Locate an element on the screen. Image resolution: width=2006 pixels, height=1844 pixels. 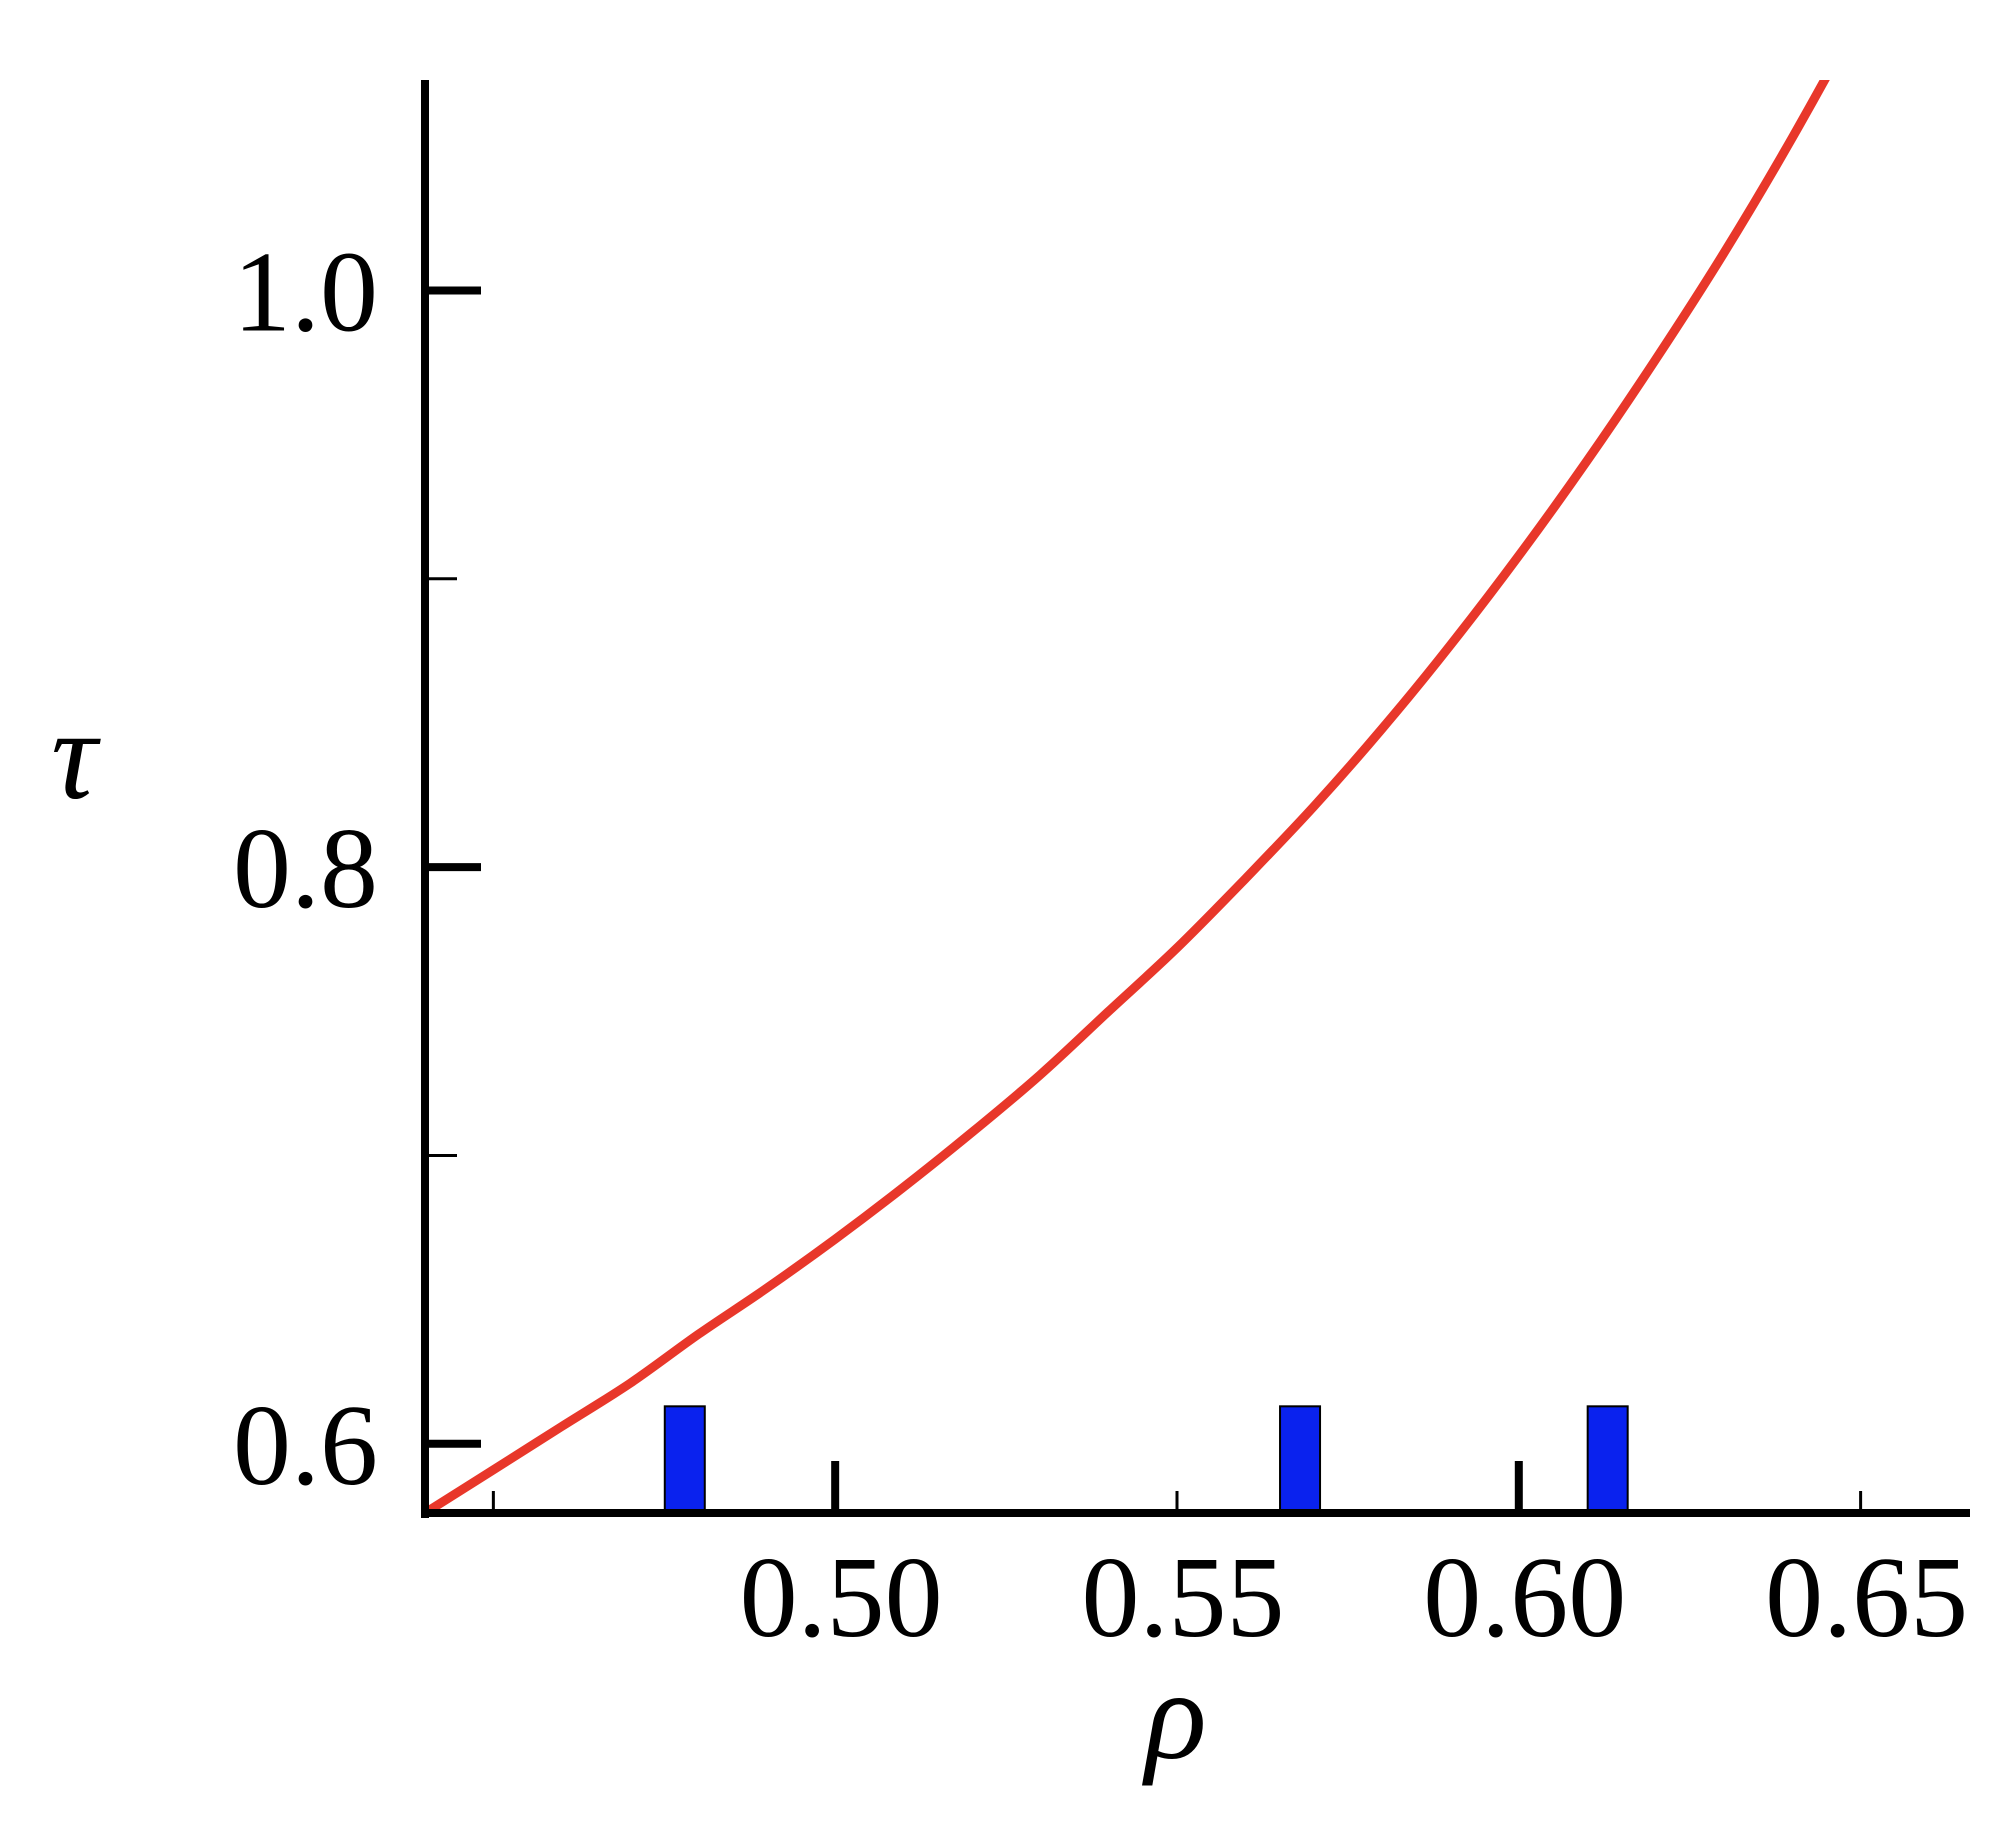
x-axis-label: ρ is located at coordinates (1173, 1715).